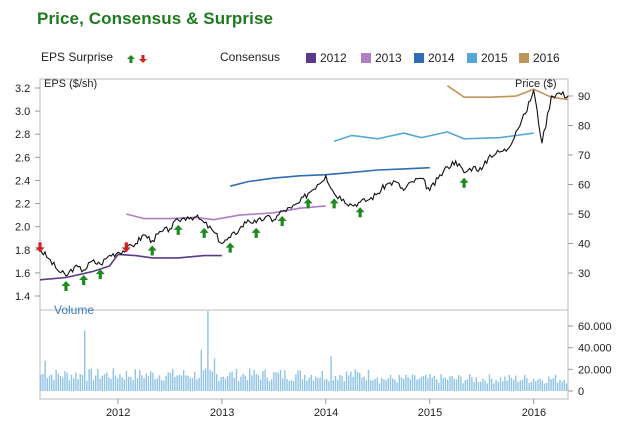 The width and height of the screenshot is (620, 427). Describe the element at coordinates (595, 370) in the screenshot. I see `volume-tick-label: 20.000` at that location.